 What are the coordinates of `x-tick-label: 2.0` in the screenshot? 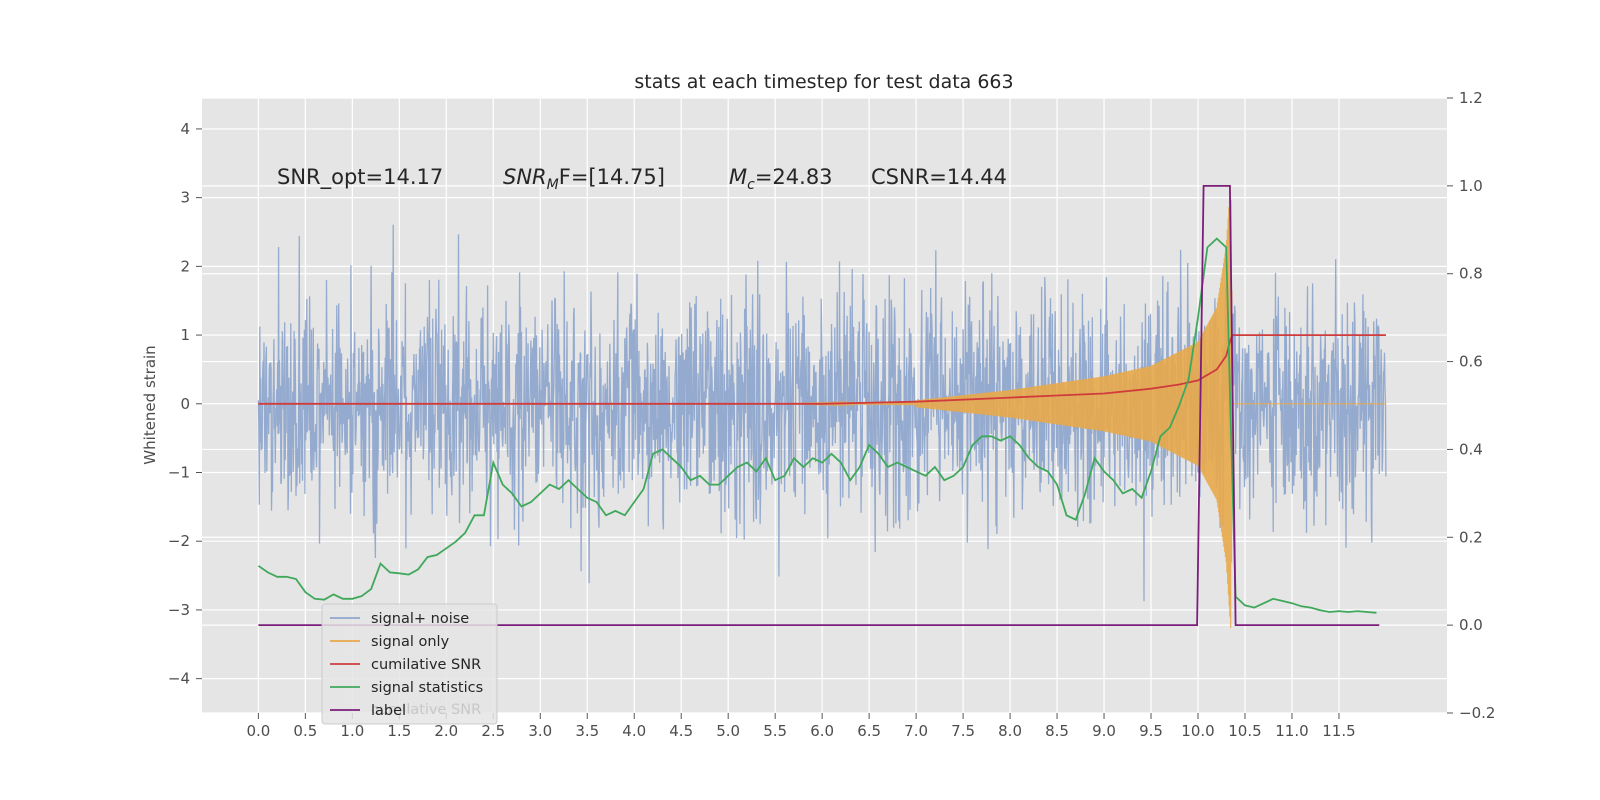 It's located at (446, 731).